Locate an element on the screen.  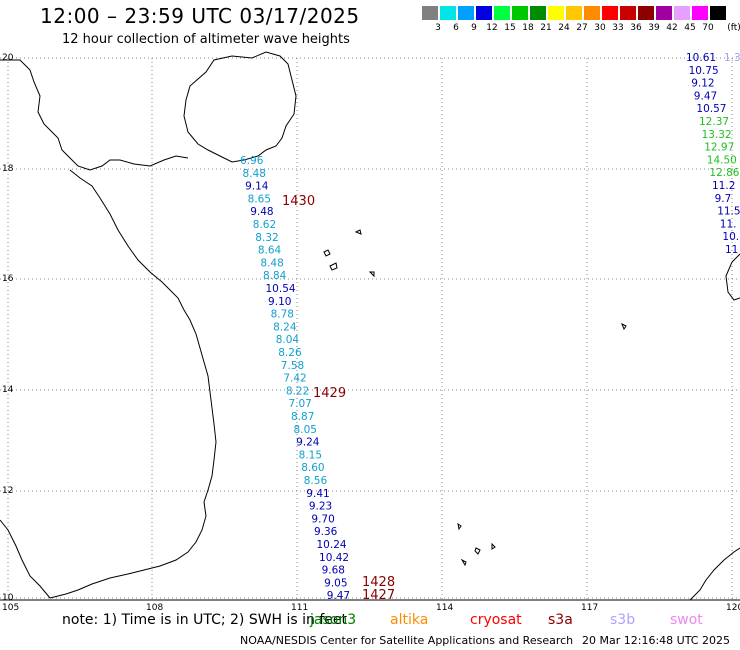
legend-label: 24 is located at coordinates (564, 28).